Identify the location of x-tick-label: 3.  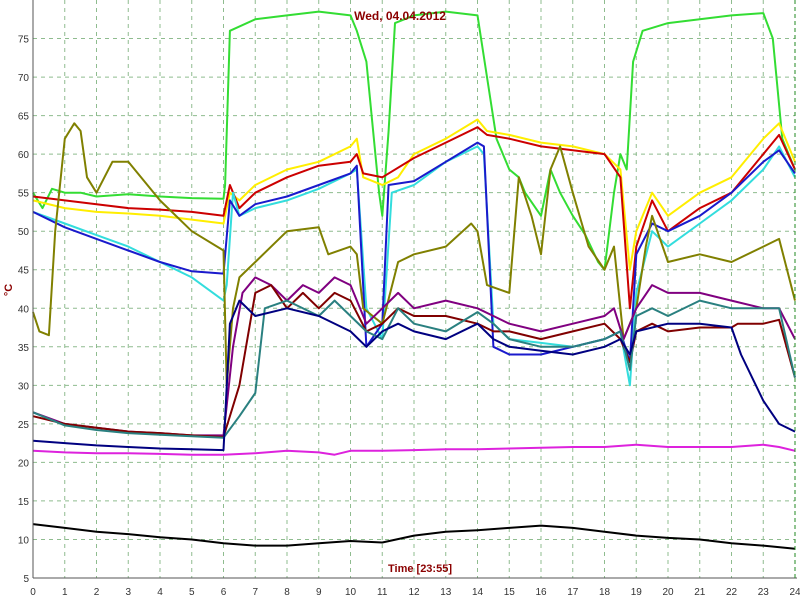
(128, 592).